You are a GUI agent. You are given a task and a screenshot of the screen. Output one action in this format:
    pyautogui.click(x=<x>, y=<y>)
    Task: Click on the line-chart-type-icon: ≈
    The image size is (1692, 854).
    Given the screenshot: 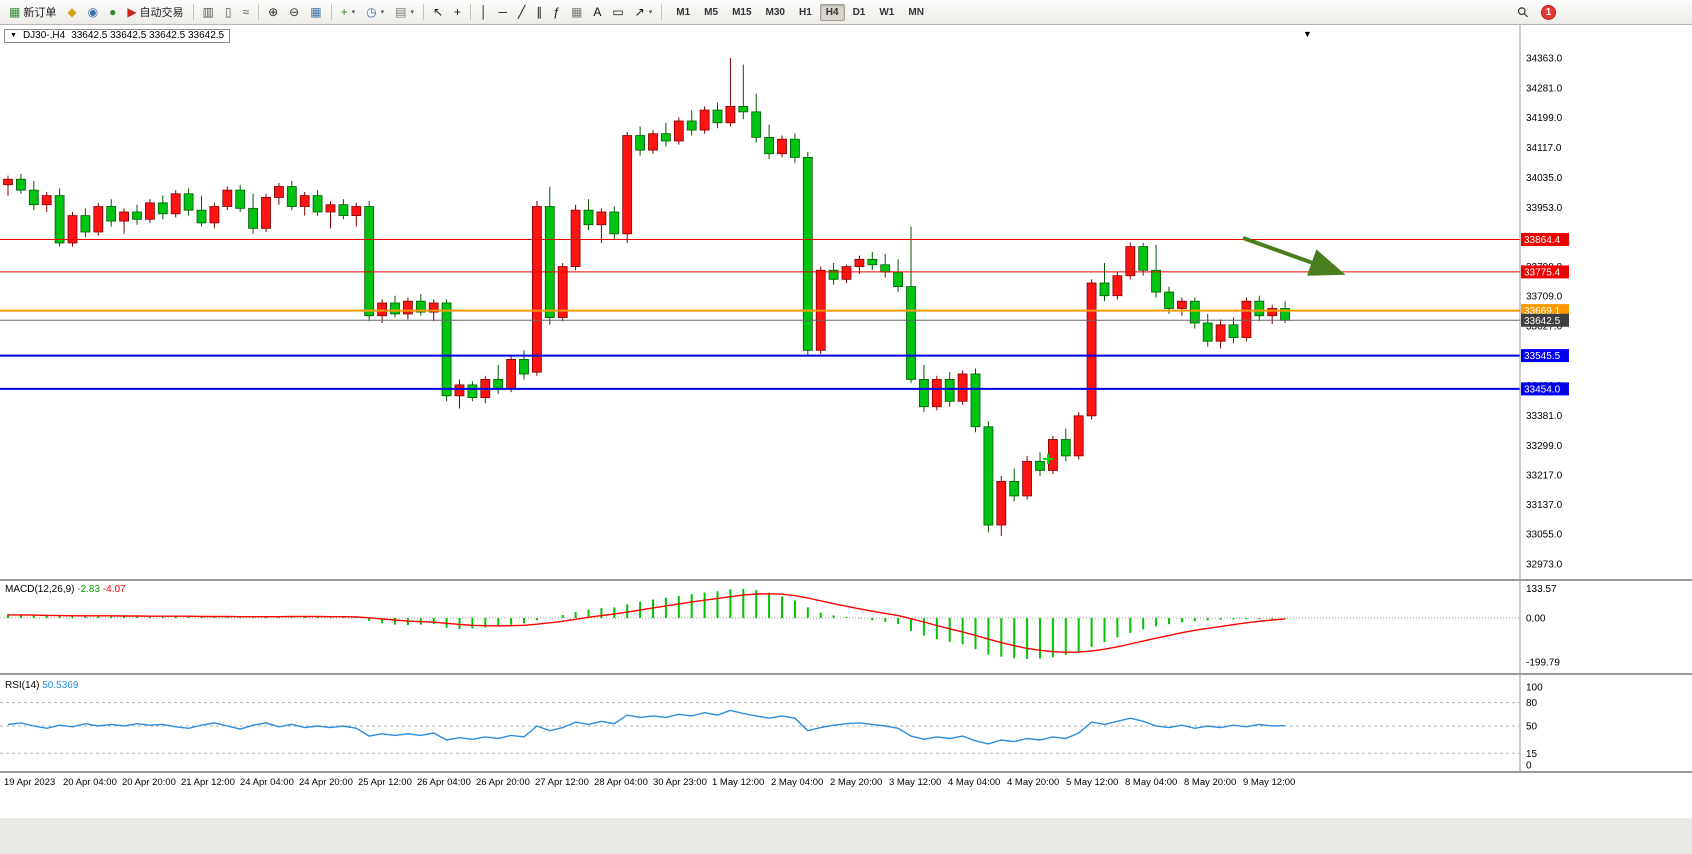 What is the action you would take?
    pyautogui.click(x=246, y=12)
    